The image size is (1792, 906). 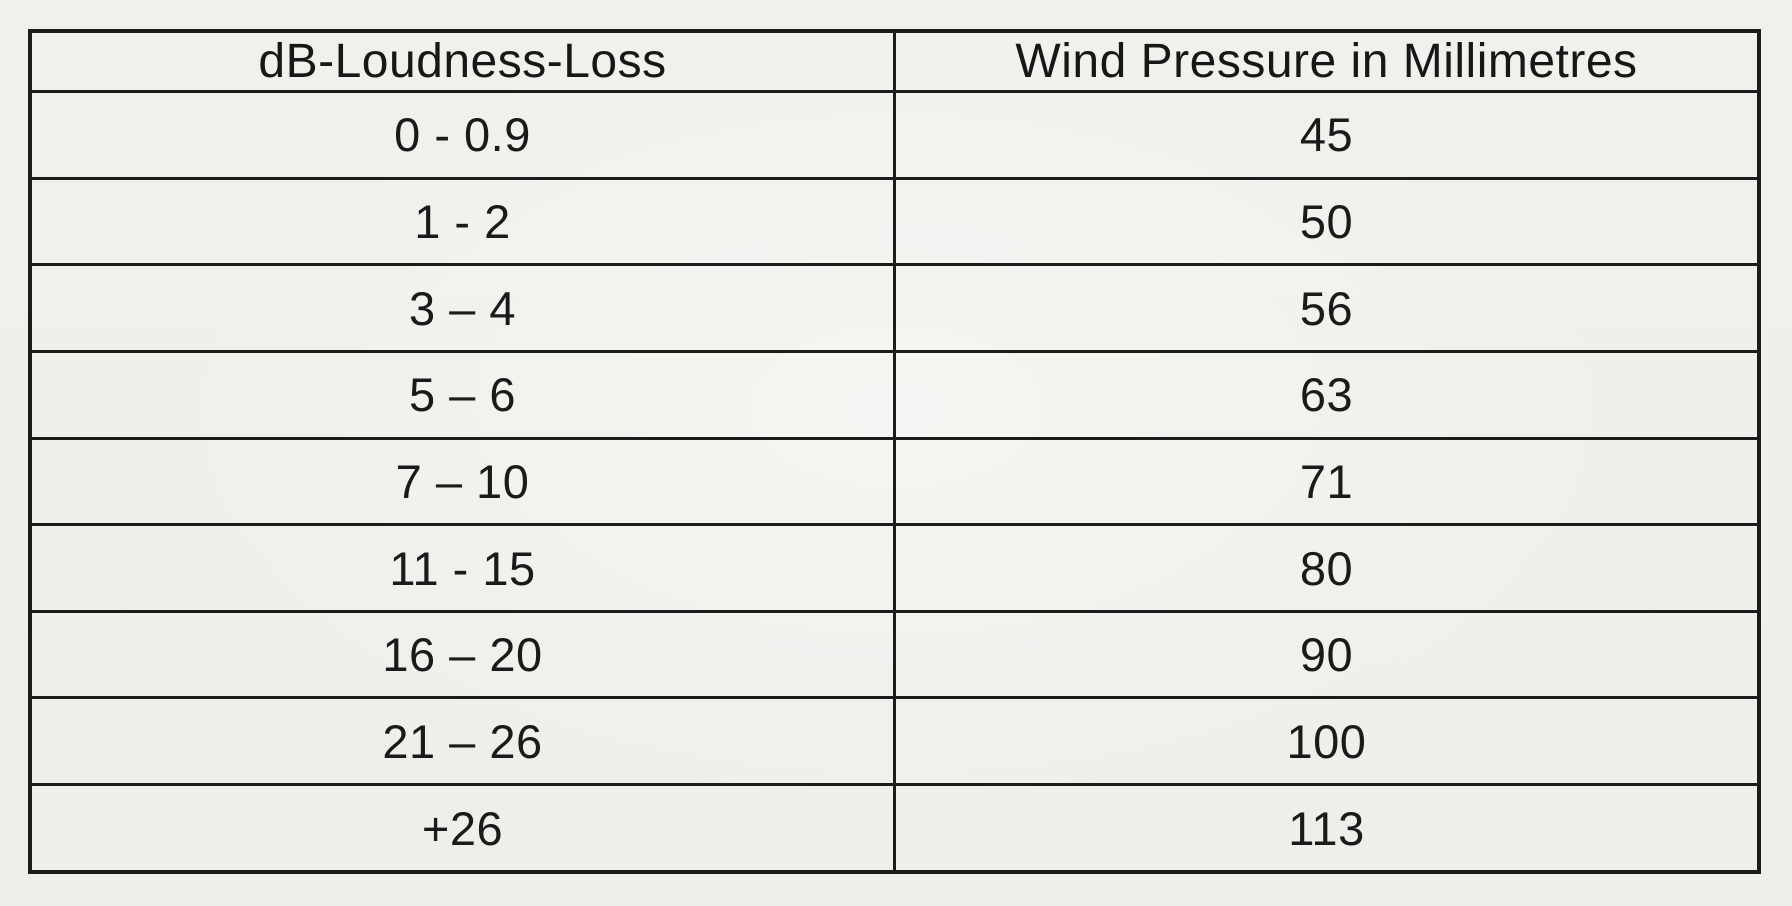 What do you see at coordinates (462, 481) in the screenshot?
I see `loudness-loss-cell: 7 – 10` at bounding box center [462, 481].